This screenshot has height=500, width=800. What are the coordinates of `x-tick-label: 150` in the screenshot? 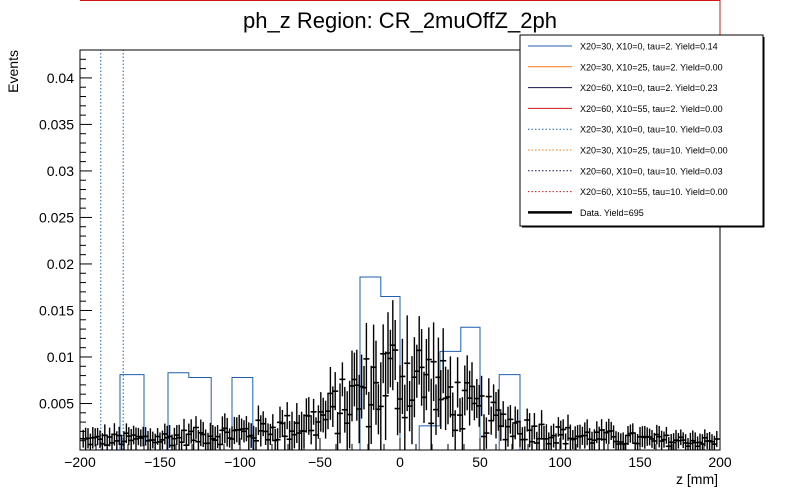 It's located at (640, 462).